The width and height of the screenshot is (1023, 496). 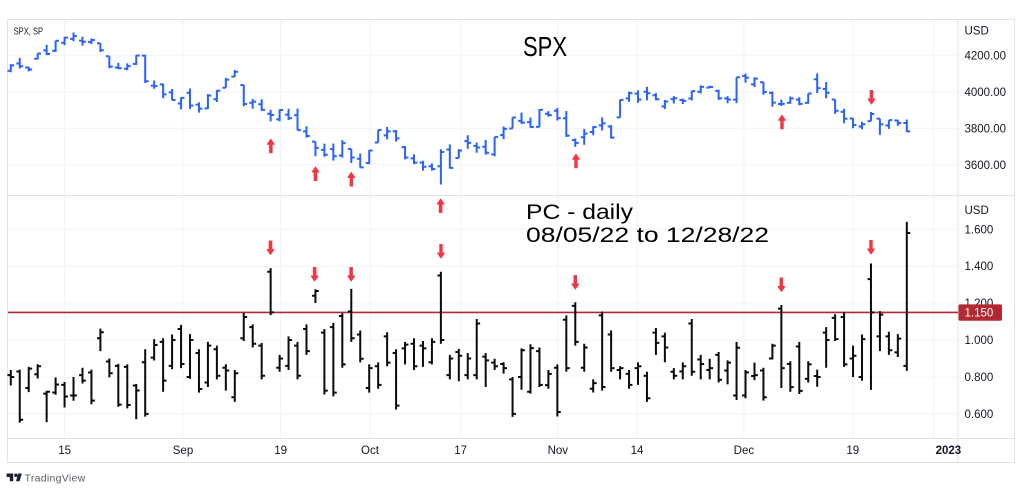 I want to click on svg-text: TradingView, so click(x=55, y=479).